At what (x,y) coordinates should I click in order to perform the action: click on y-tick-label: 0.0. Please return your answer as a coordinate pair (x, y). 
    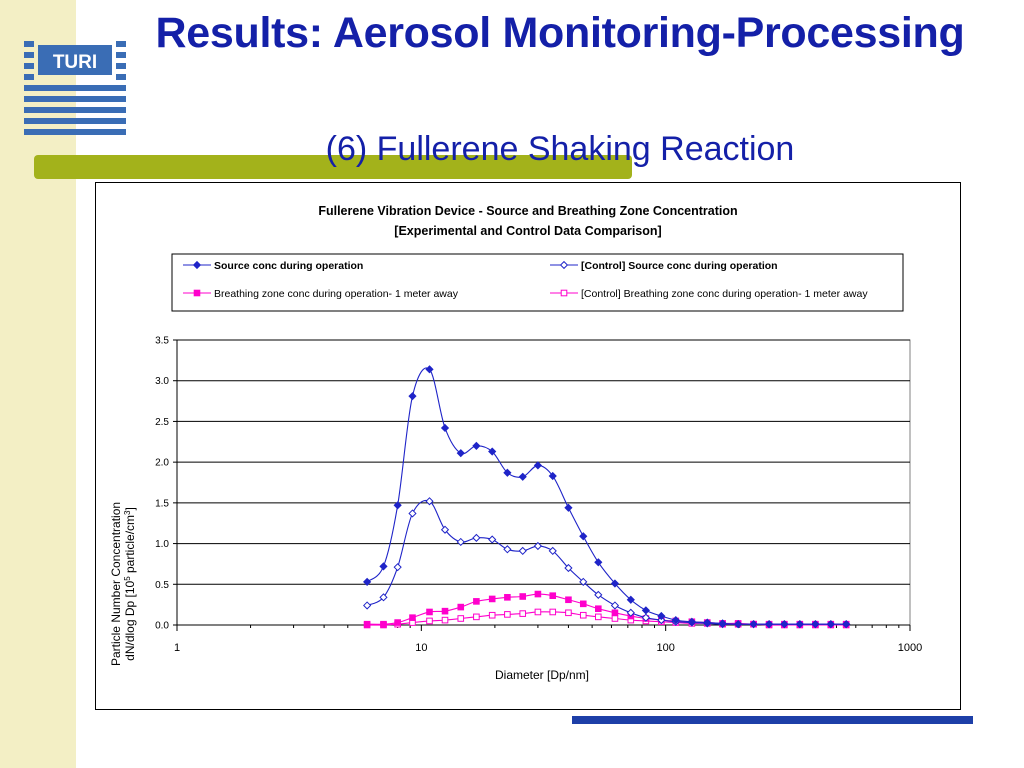
    Looking at the image, I should click on (162, 626).